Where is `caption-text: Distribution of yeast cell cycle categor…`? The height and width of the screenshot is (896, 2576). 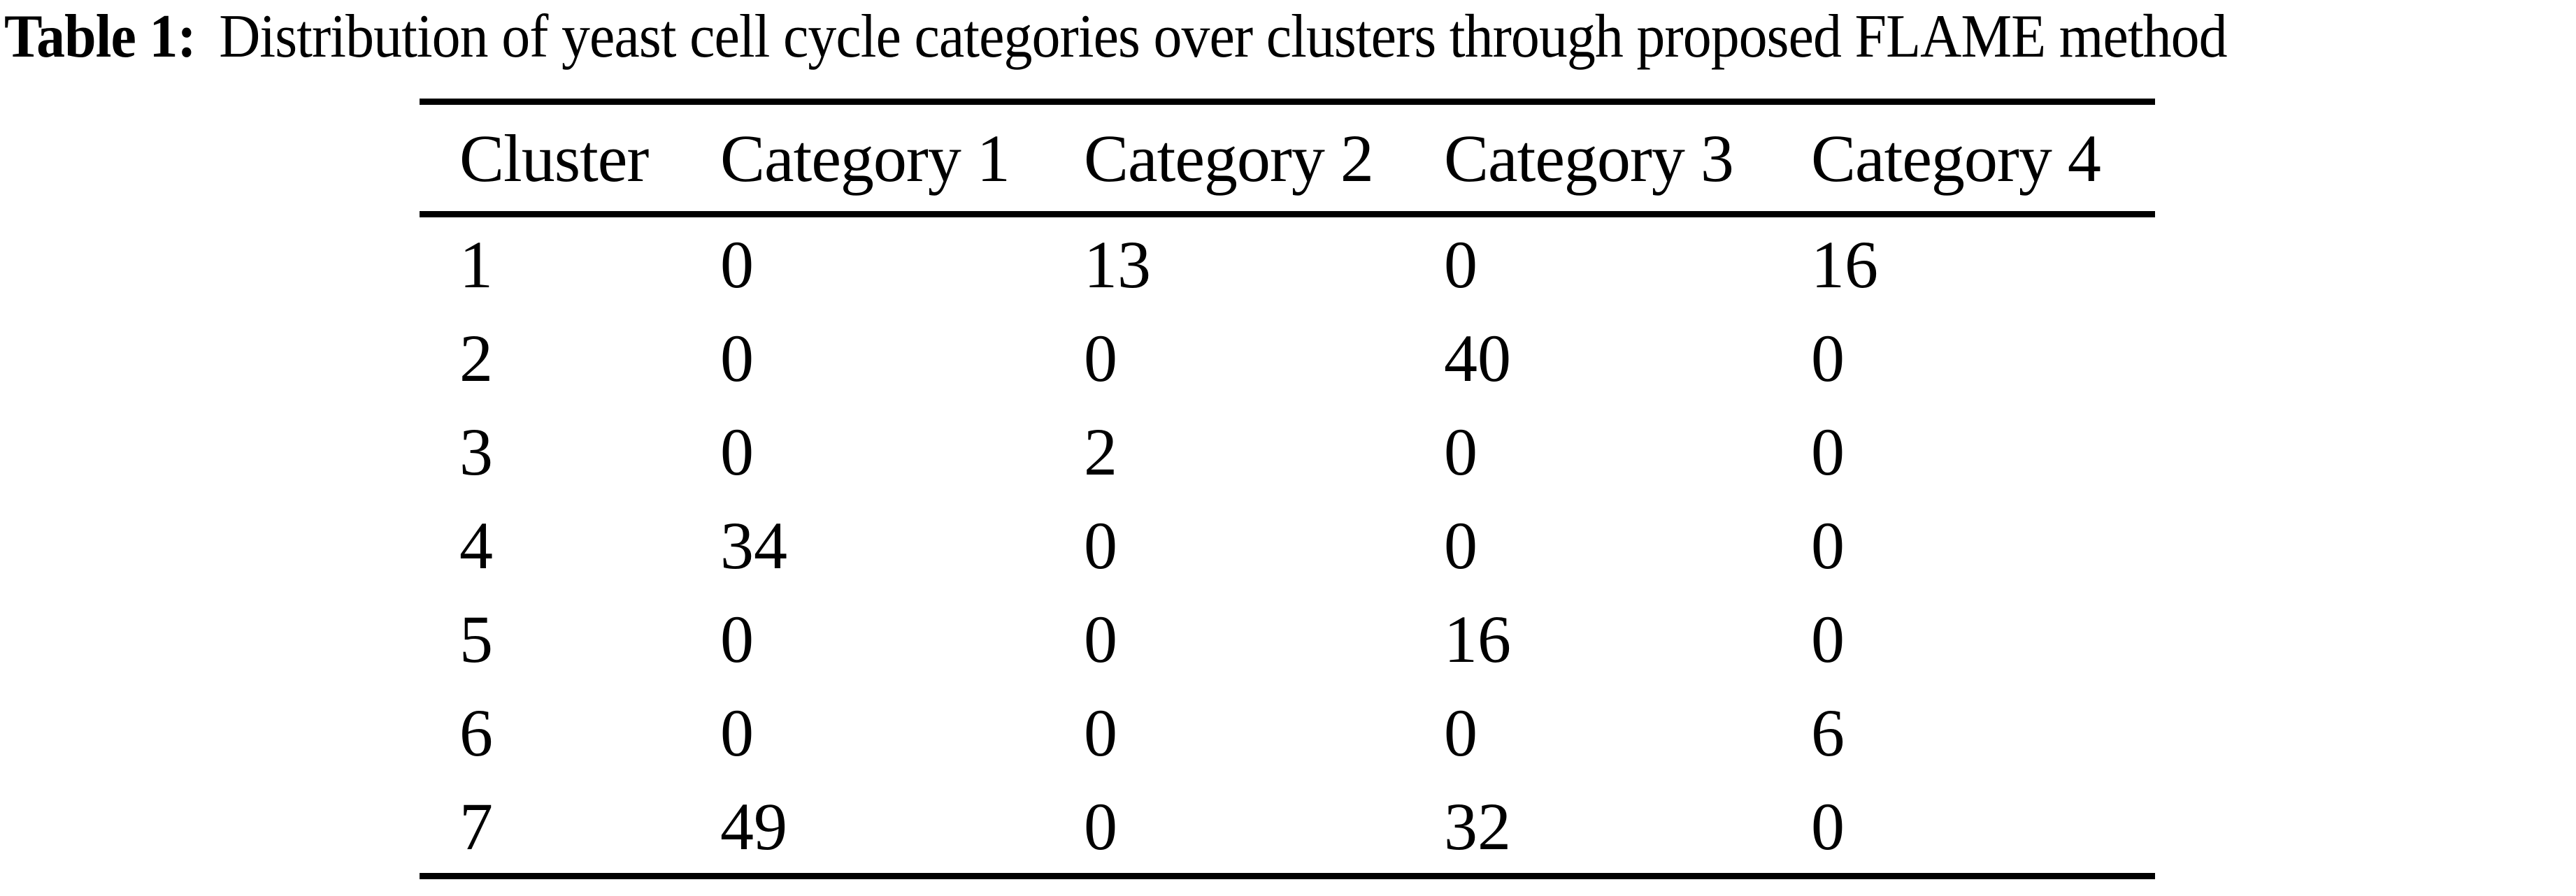
caption-text: Distribution of yeast cell cycle categor… is located at coordinates (1223, 37).